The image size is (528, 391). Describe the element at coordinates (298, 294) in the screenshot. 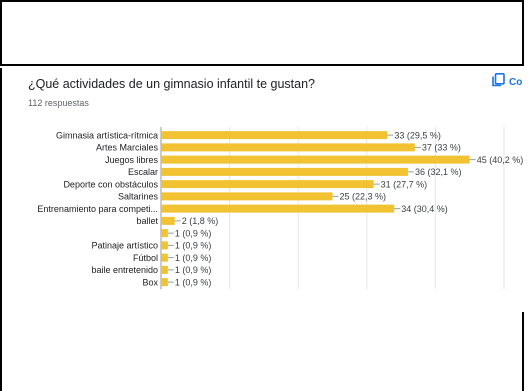

I see `x-tick-label: 20` at that location.